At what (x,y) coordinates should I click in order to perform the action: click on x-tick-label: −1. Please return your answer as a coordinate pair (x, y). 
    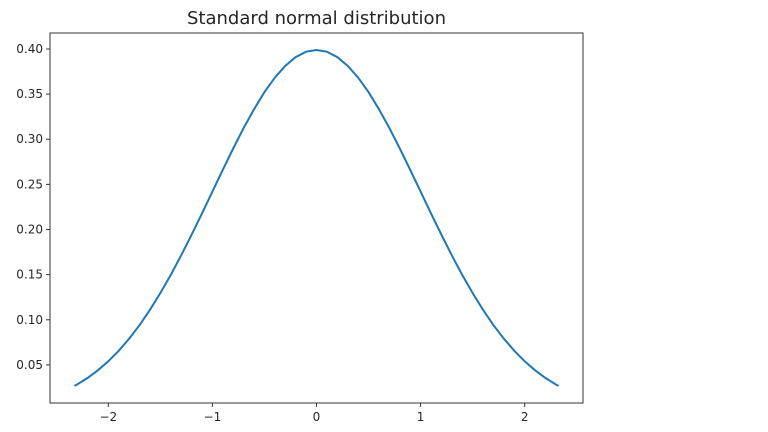
    Looking at the image, I should click on (213, 417).